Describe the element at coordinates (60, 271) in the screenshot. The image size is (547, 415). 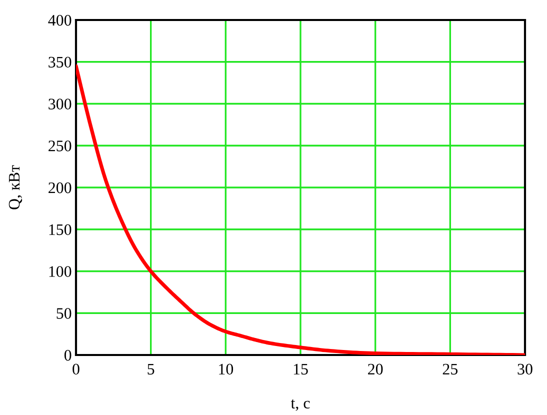
I see `y-tick-label: 100` at that location.